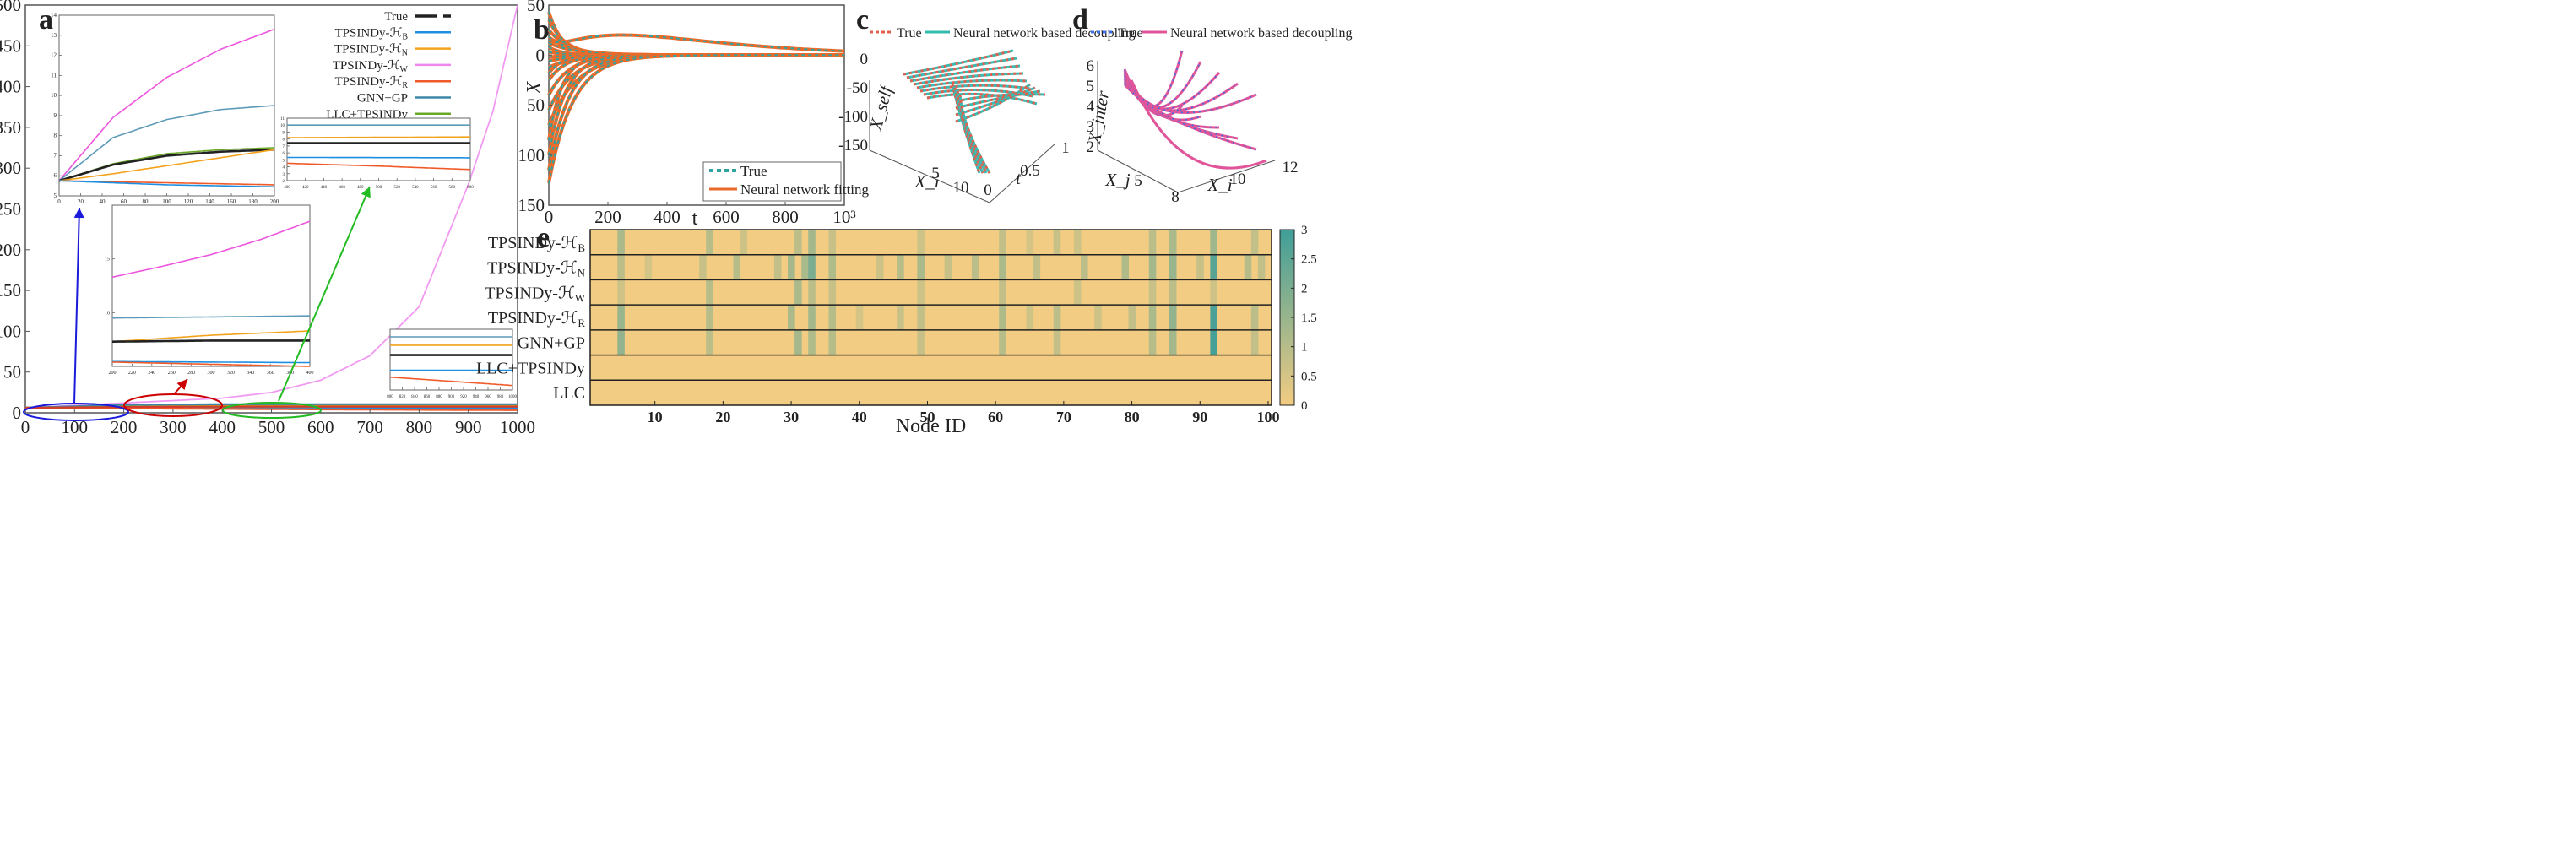 This screenshot has height=856, width=2576. I want to click on d-z-tick-label: 3, so click(1091, 127).